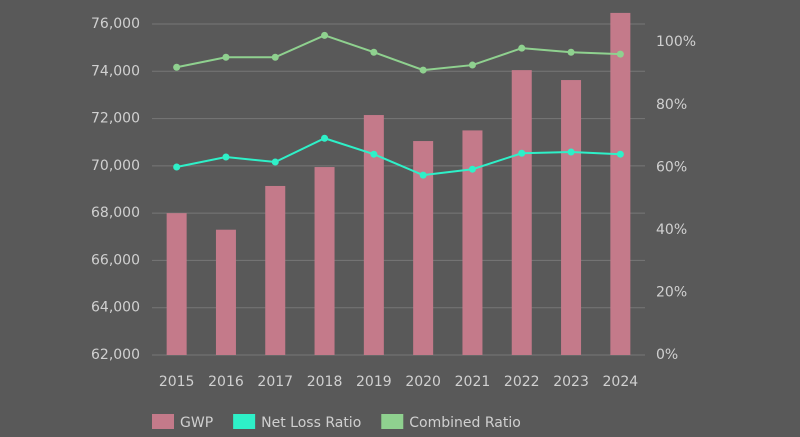 The height and width of the screenshot is (437, 800). What do you see at coordinates (522, 382) in the screenshot?
I see `x-tick-label: 2022` at bounding box center [522, 382].